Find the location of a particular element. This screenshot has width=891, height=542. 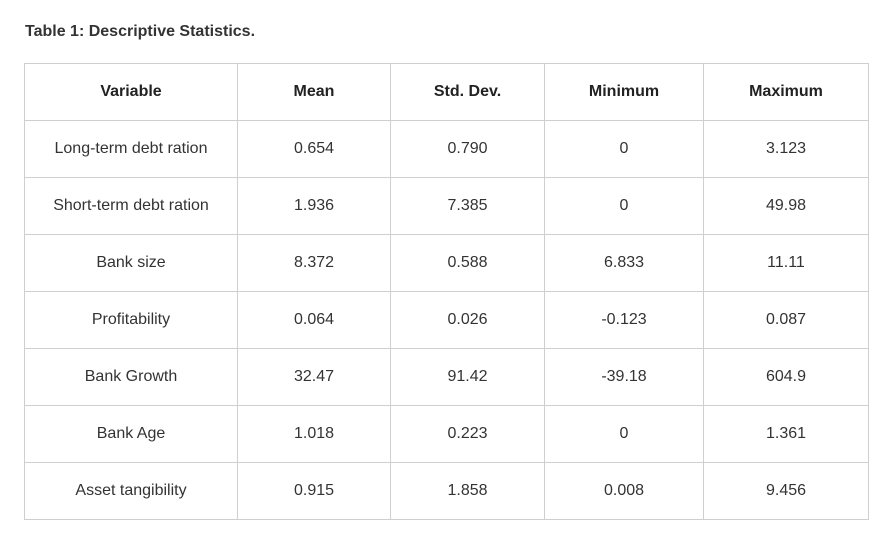

column-header-minimum: Minimum is located at coordinates (624, 92).